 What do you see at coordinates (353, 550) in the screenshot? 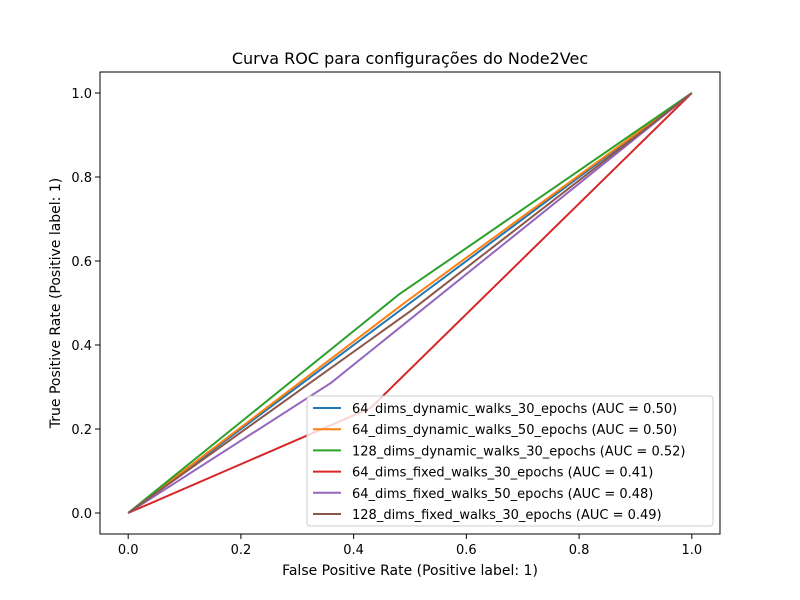
I see `x-tick-label: 0.4` at bounding box center [353, 550].